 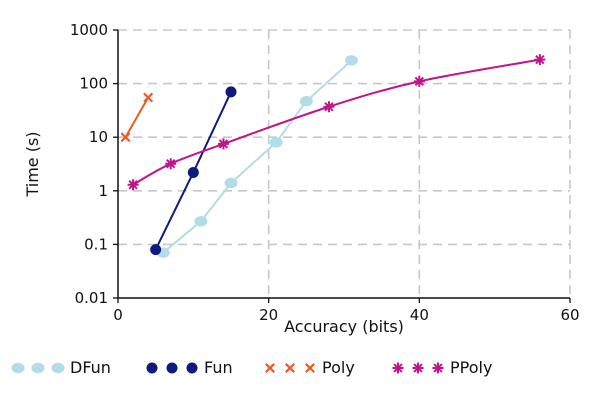 What do you see at coordinates (32, 164) in the screenshot?
I see `y-axis-title: Time (s)` at bounding box center [32, 164].